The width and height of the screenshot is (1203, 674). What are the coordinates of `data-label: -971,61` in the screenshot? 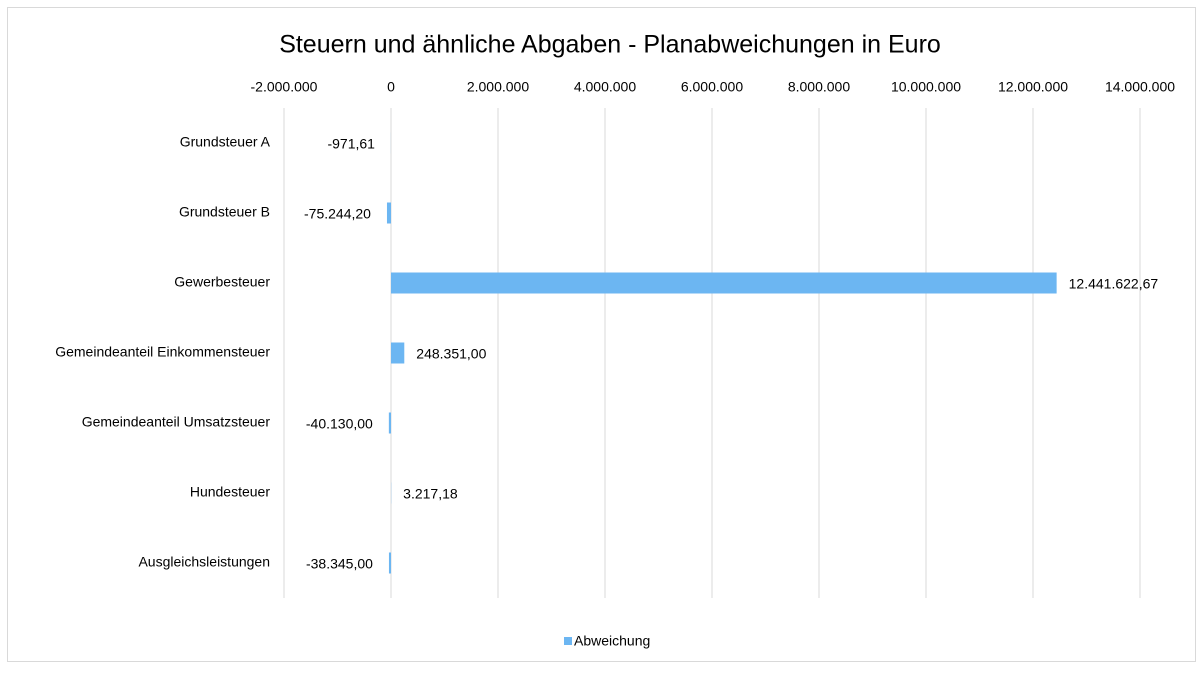 It's located at (351, 144).